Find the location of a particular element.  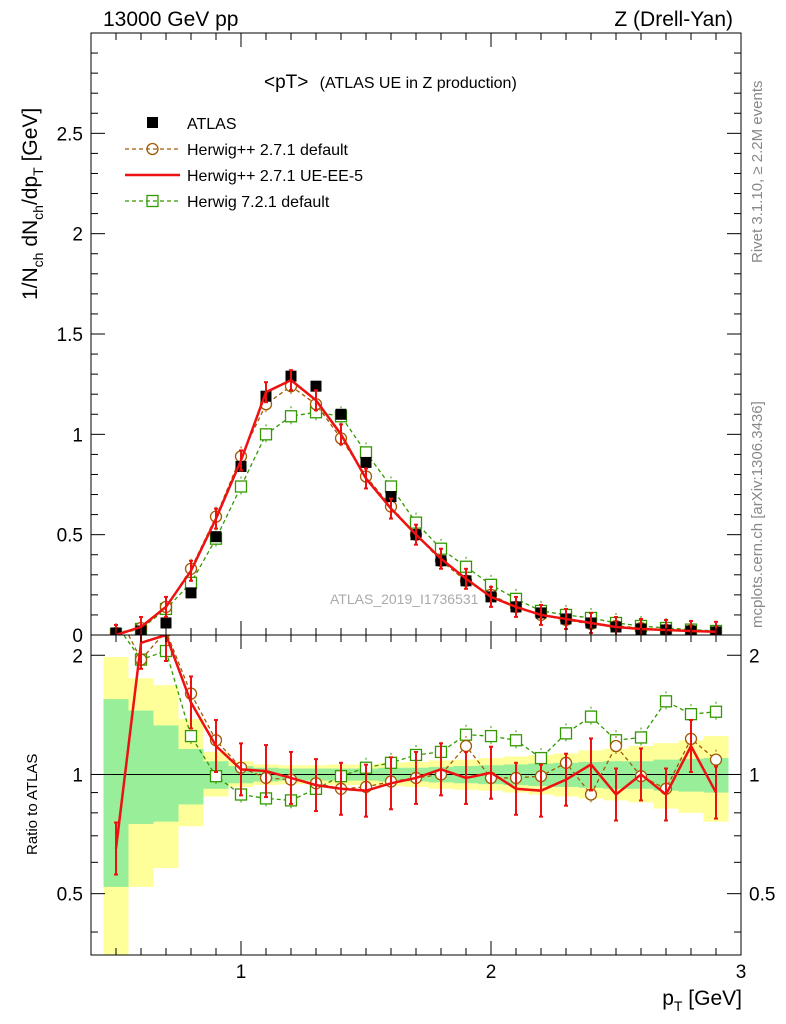

legend-entry-herwigpp-ueee5: Herwig++ 2.7.1 UE-EE-5 is located at coordinates (244, 176).